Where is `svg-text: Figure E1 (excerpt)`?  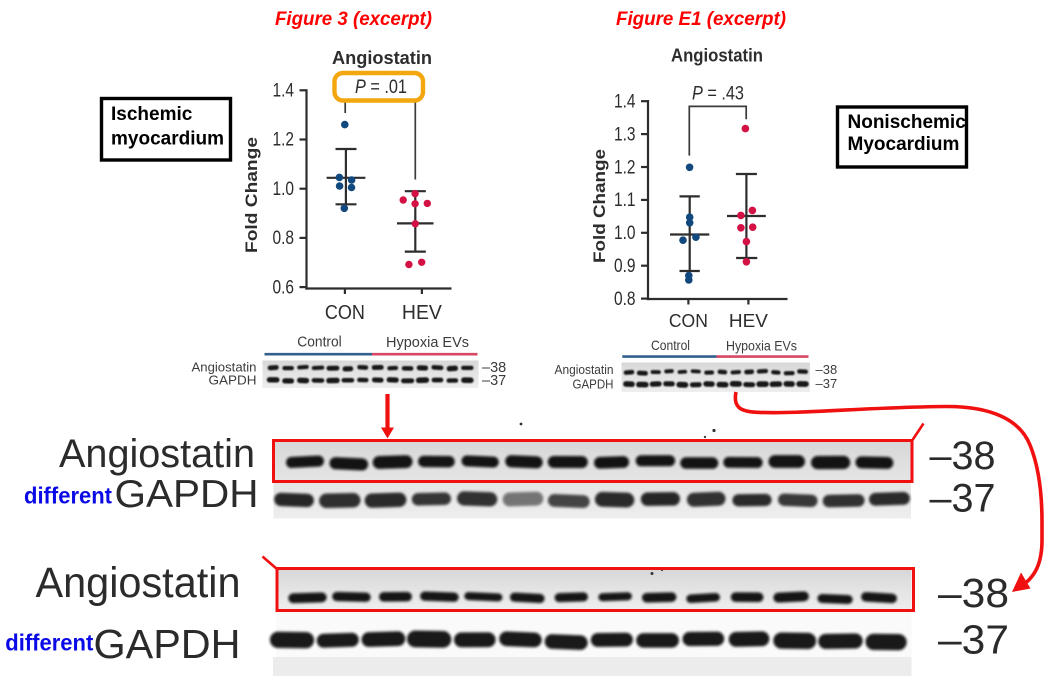
svg-text: Figure E1 (excerpt) is located at coordinates (701, 19).